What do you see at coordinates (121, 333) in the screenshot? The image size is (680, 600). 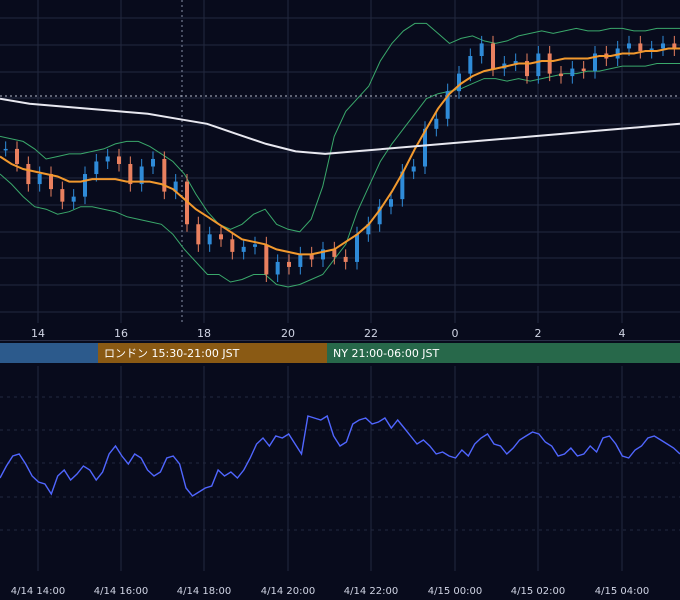 I see `x-tick-label: 16` at bounding box center [121, 333].